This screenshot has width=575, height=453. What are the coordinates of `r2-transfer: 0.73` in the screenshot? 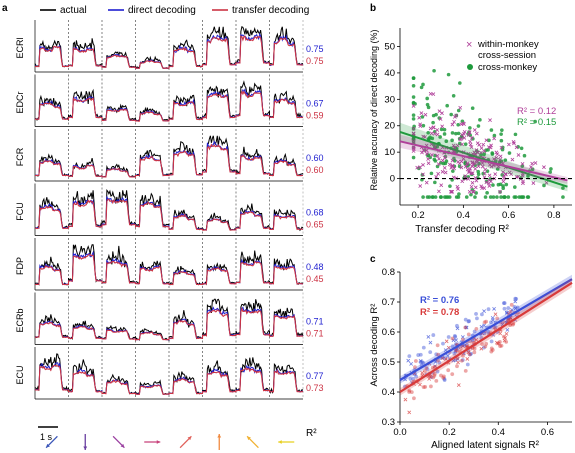 It's located at (315, 388).